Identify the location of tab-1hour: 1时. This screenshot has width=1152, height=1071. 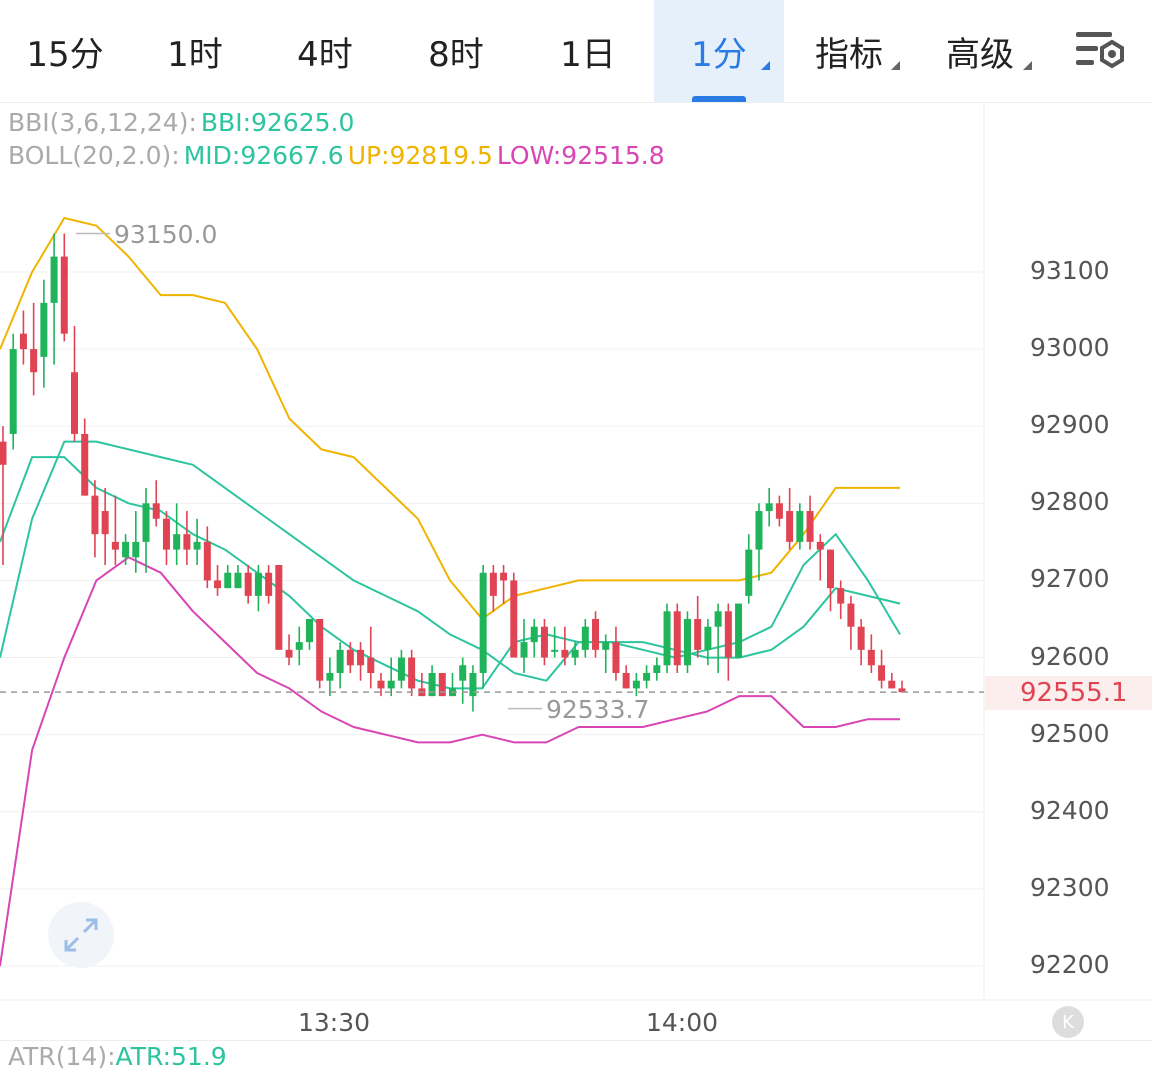
(195, 51).